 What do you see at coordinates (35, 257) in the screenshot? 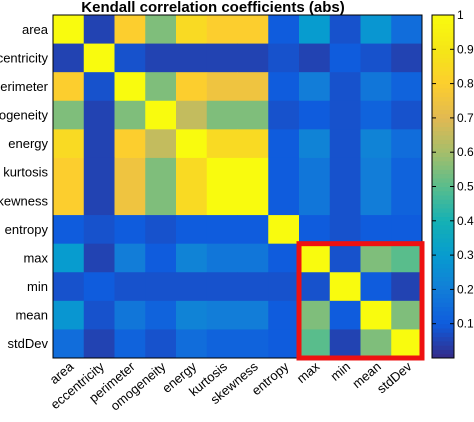
I see `row-tick-label: max` at bounding box center [35, 257].